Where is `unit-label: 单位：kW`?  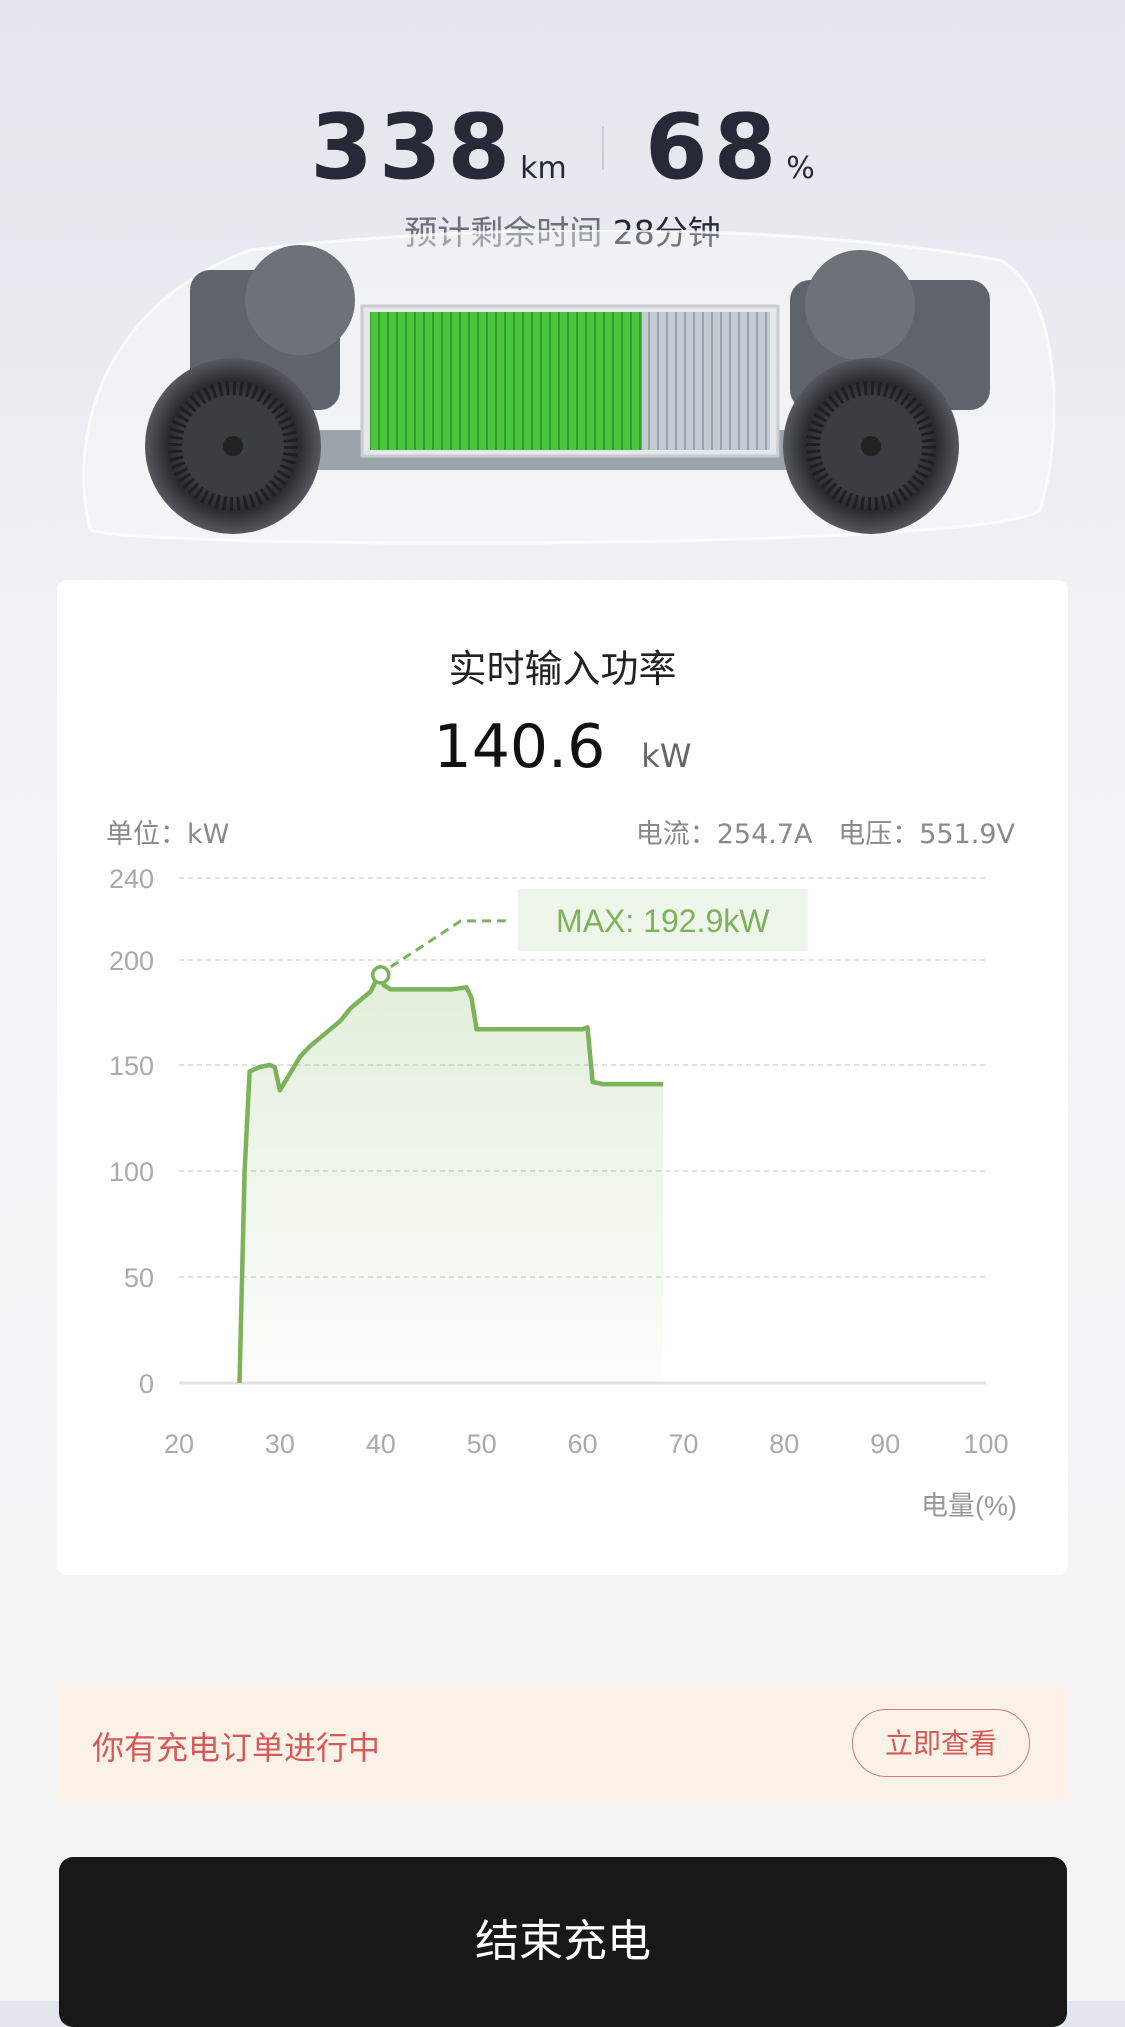
unit-label: 单位：kW is located at coordinates (168, 834).